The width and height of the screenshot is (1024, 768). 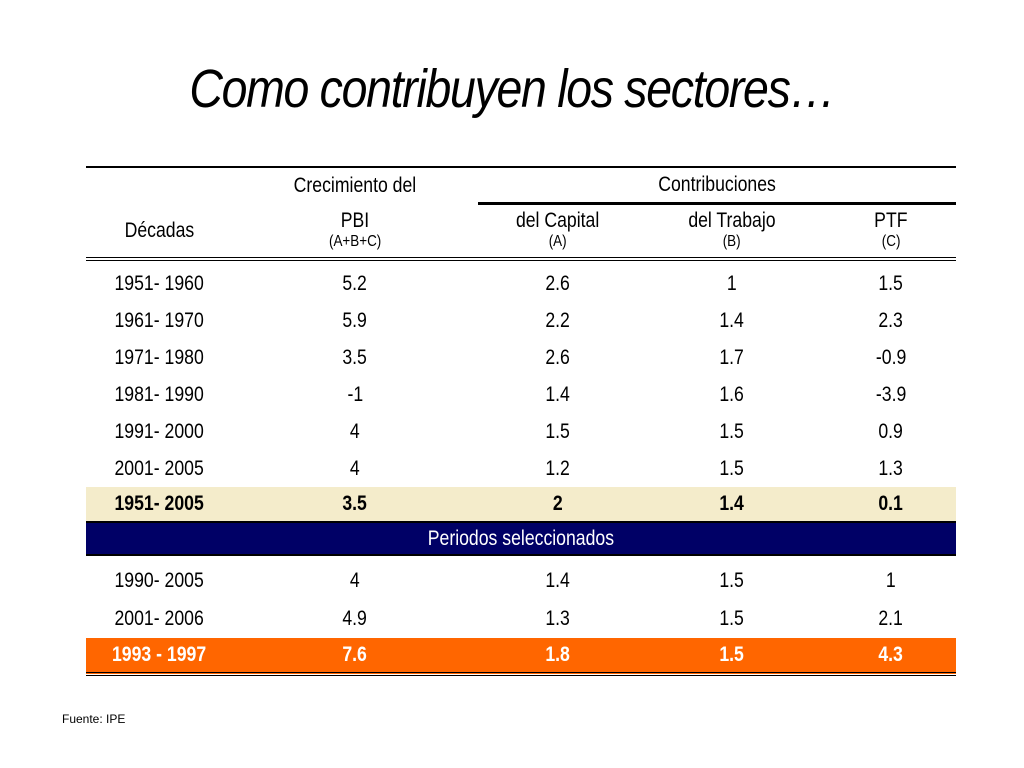 What do you see at coordinates (94, 719) in the screenshot?
I see `source-footnote: Fuente: IPE` at bounding box center [94, 719].